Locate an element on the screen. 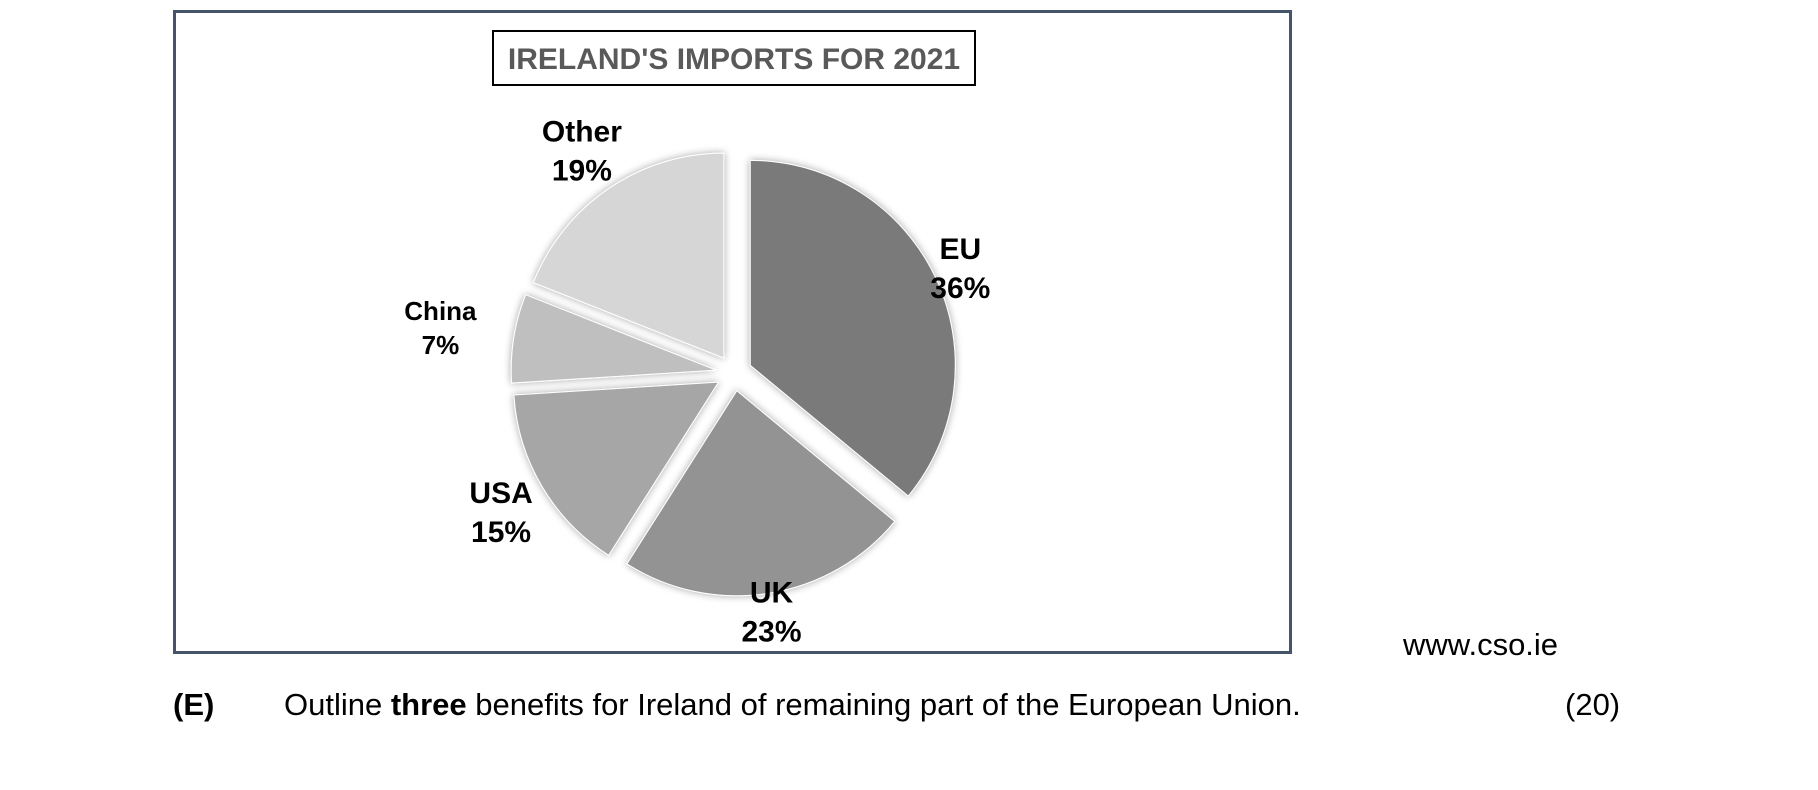 This screenshot has width=1818, height=790. slice-value-uk: 23% is located at coordinates (771, 631).